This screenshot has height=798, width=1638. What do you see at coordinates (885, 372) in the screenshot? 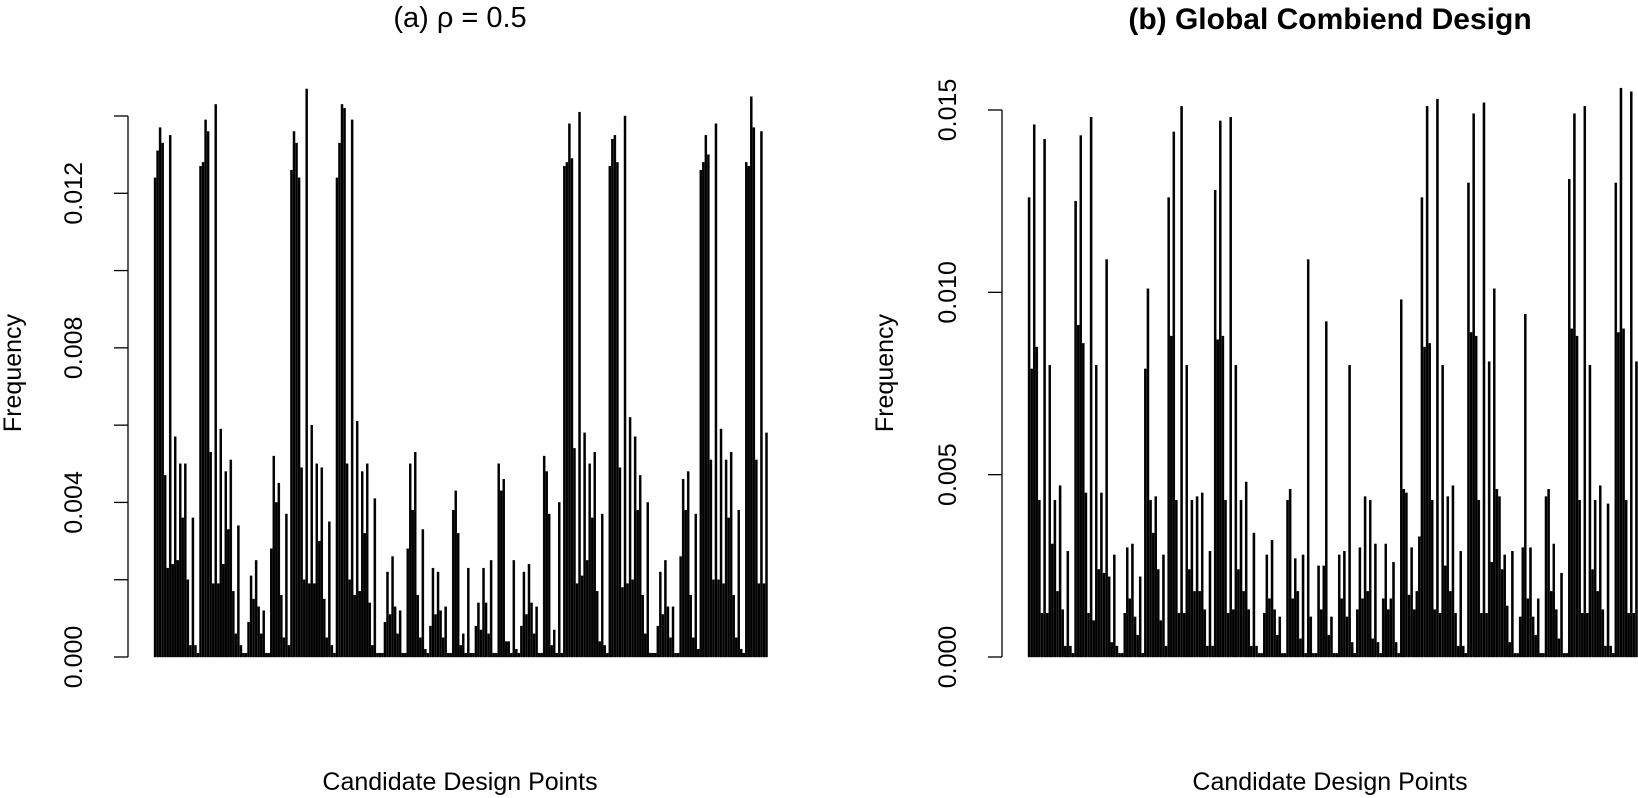
I see `panel-b-y-axis-label: Frequency` at bounding box center [885, 372].